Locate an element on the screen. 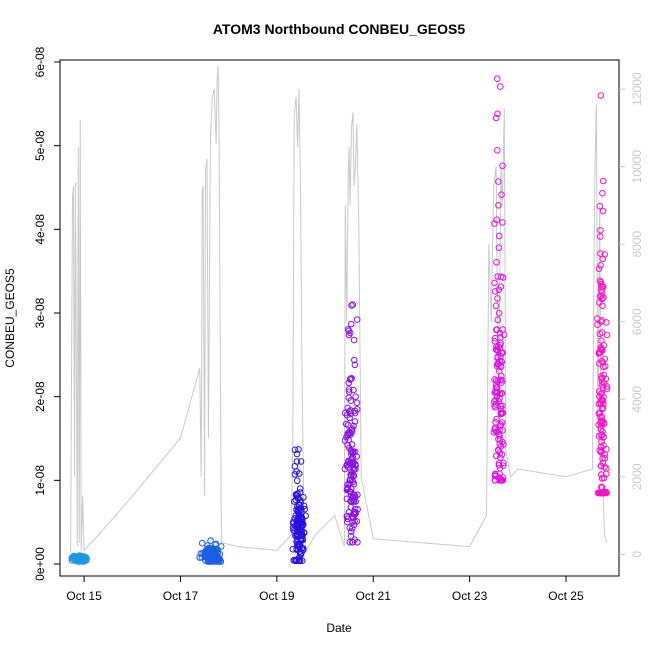 This screenshot has width=650, height=650. x-tick-label: Oct 17 is located at coordinates (181, 596).